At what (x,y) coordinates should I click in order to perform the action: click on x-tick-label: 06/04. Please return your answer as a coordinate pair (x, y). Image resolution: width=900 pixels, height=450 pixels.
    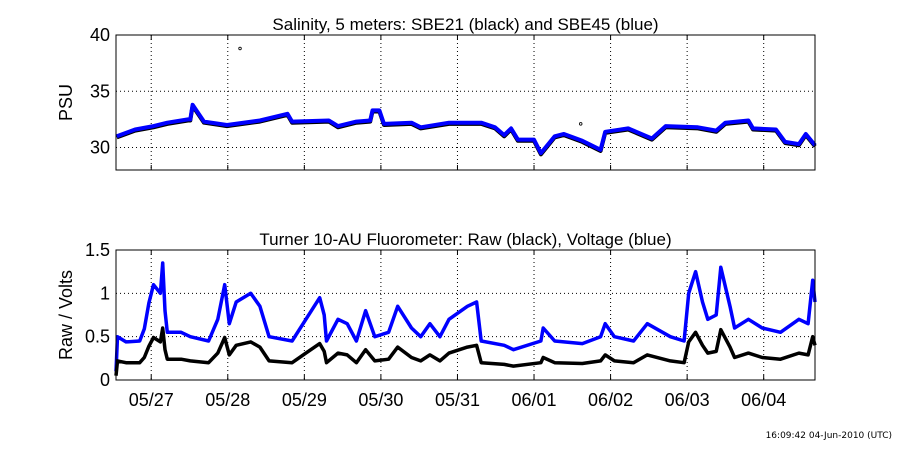
    Looking at the image, I should click on (763, 400).